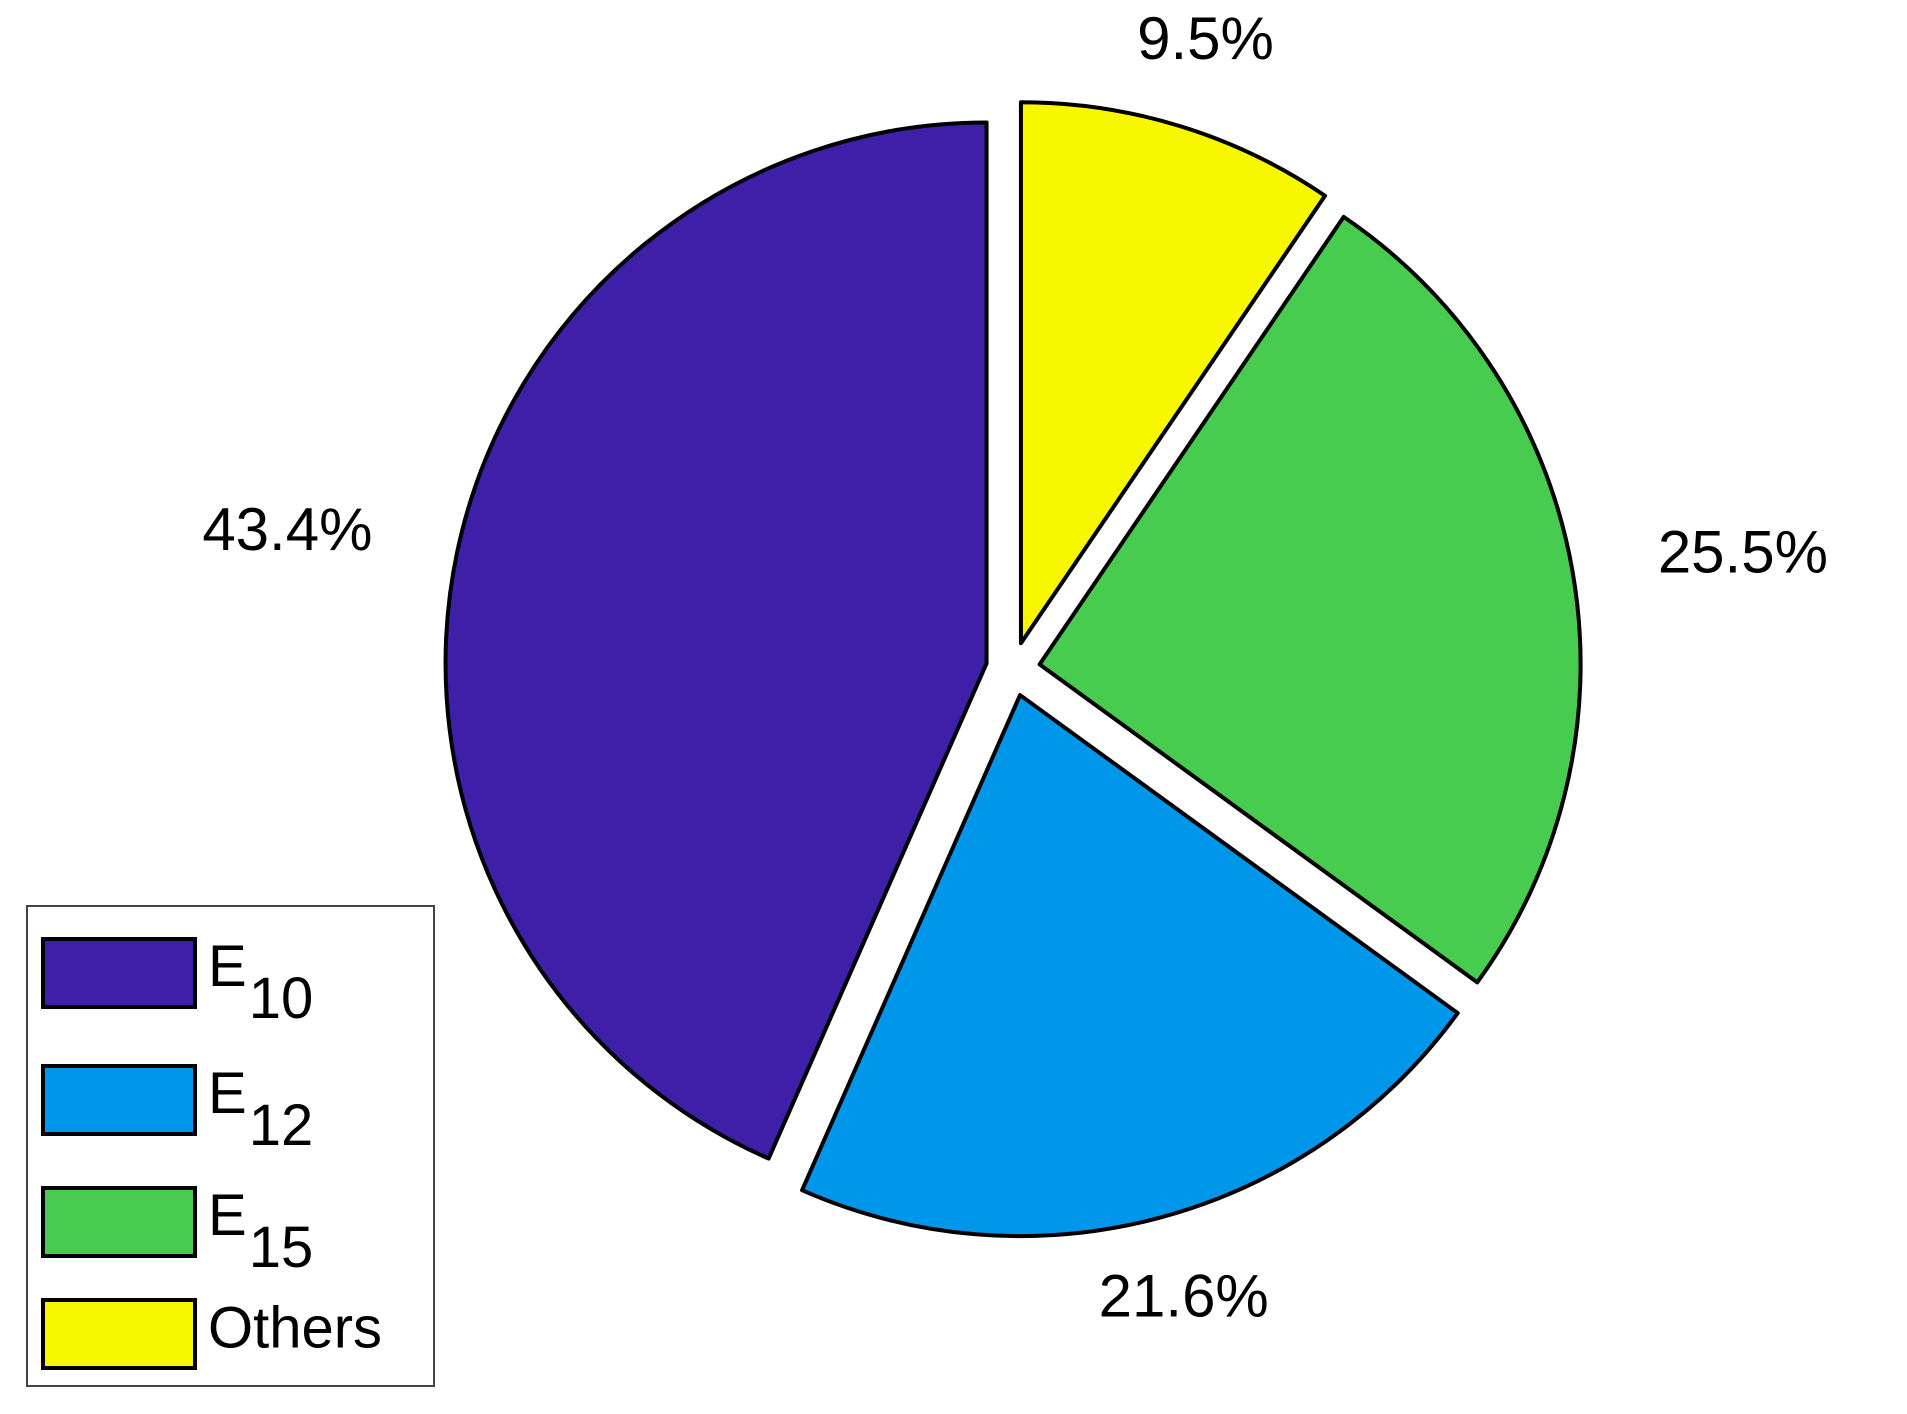 The width and height of the screenshot is (1907, 1414). I want to click on legend-label: Others, so click(295, 1327).